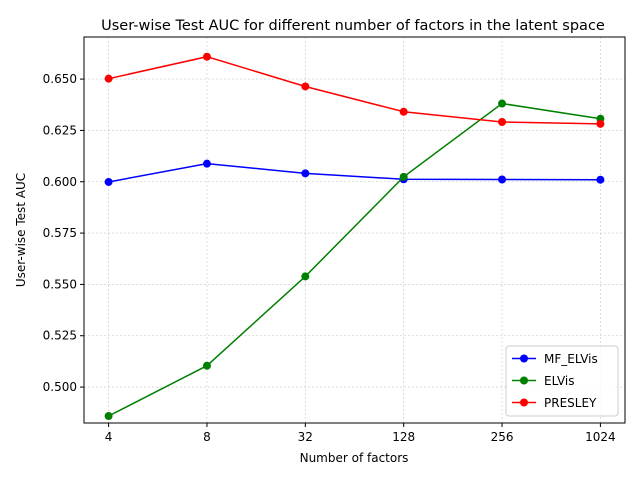 This screenshot has width=640, height=480. What do you see at coordinates (570, 403) in the screenshot?
I see `legend-label: PRESLEY` at bounding box center [570, 403].